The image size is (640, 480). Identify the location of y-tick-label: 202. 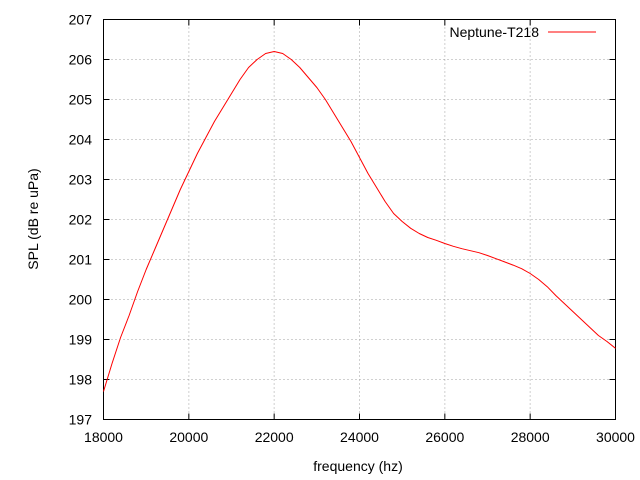
(81, 220).